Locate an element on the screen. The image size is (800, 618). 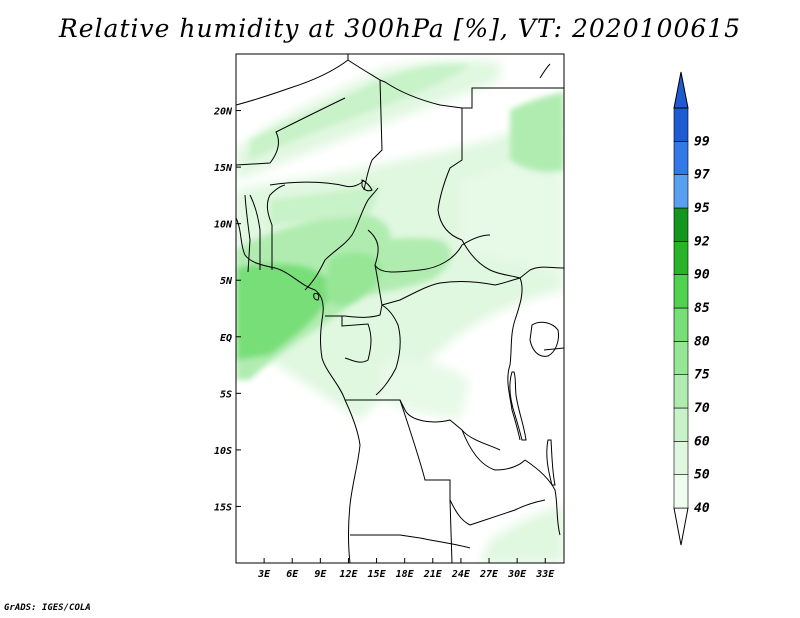
lon-tick-label: 3E is located at coordinates (264, 574).